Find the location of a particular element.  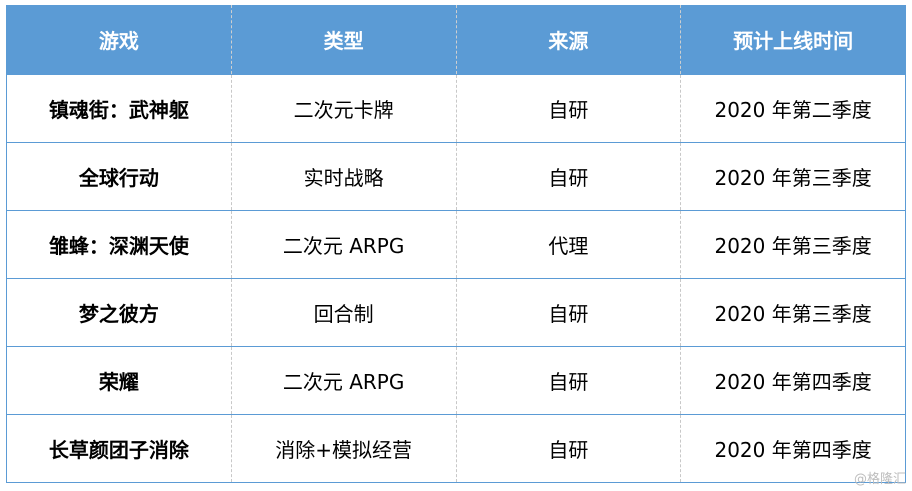

cell-source: 代理 is located at coordinates (568, 244).